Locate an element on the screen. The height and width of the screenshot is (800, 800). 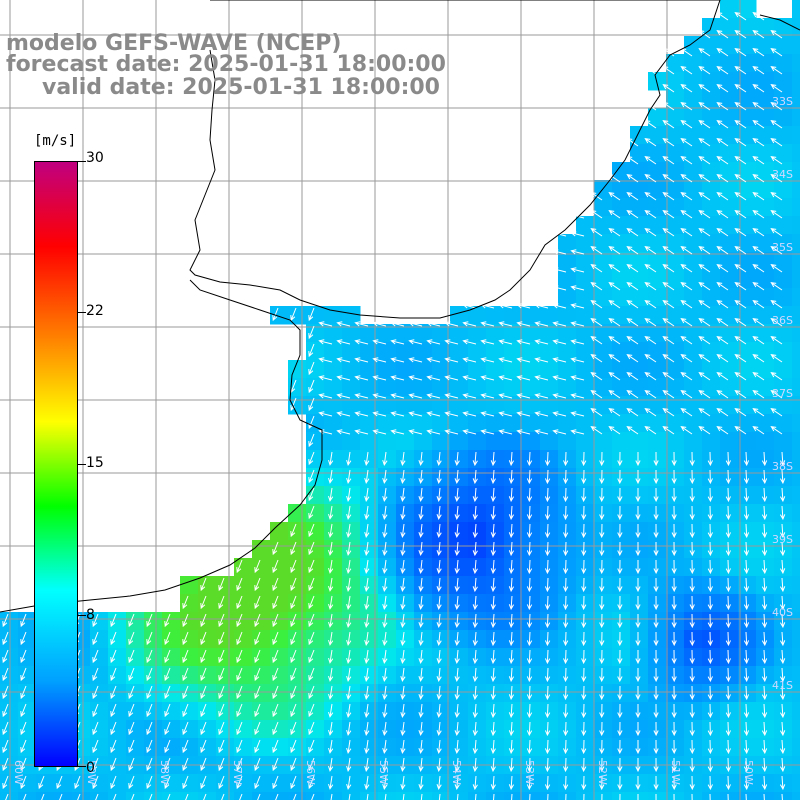
model-title: modelo GEFS-WAVE (NCEP) is located at coordinates (174, 43).